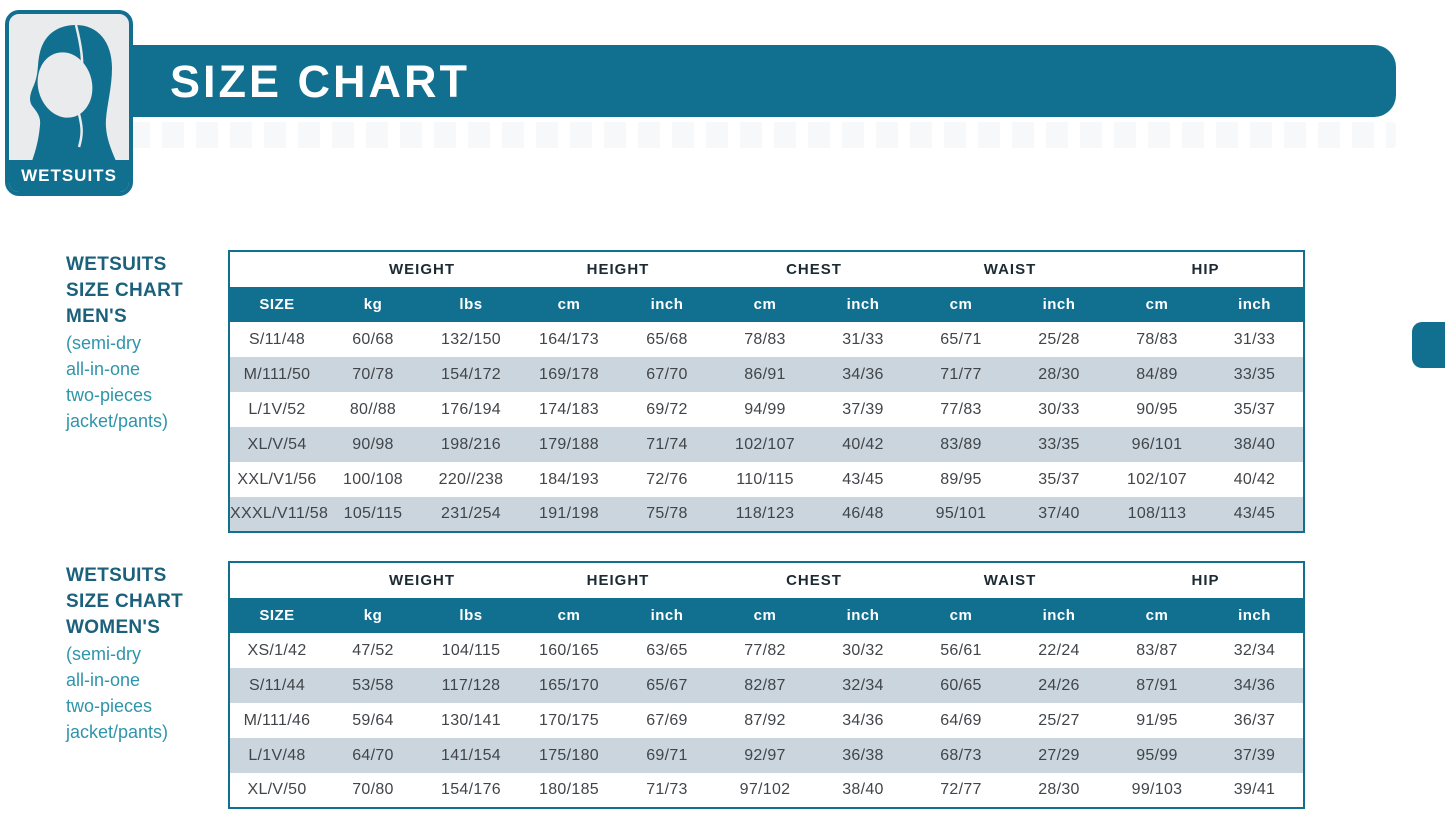 The height and width of the screenshot is (834, 1445). I want to click on measure-cell: 95/101, so click(961, 513).